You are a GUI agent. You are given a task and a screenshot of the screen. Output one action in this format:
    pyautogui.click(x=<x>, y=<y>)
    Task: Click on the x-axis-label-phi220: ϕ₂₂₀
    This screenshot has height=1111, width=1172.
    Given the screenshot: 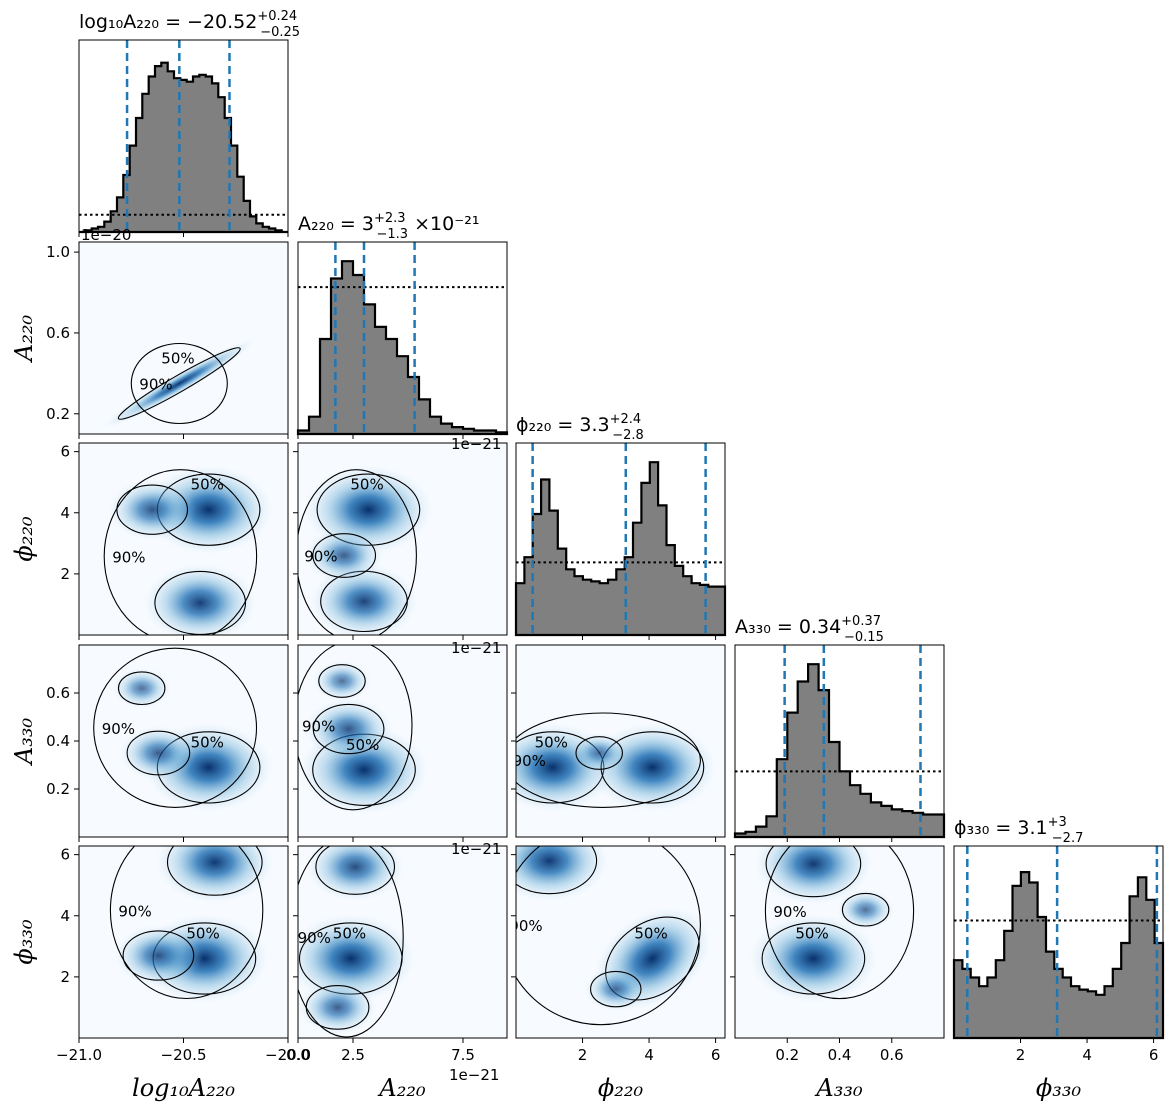 What is the action you would take?
    pyautogui.click(x=621, y=1088)
    